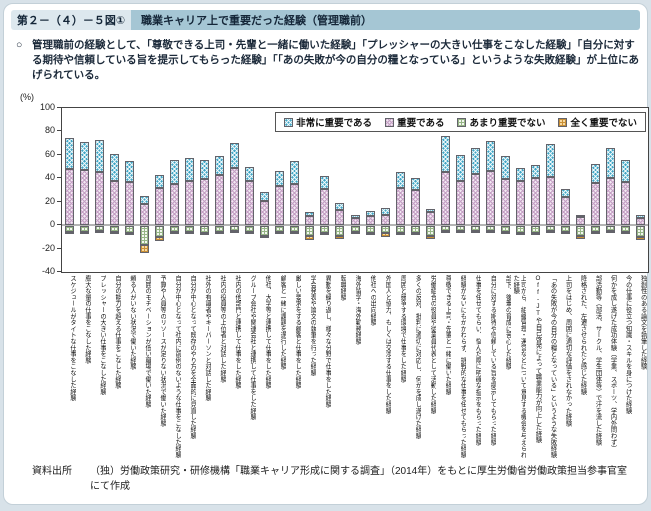  Describe the element at coordinates (628, 344) in the screenshot. I see `x-category-label: 今の仕事に役立つ知識・スキルを身につけた経験` at that location.